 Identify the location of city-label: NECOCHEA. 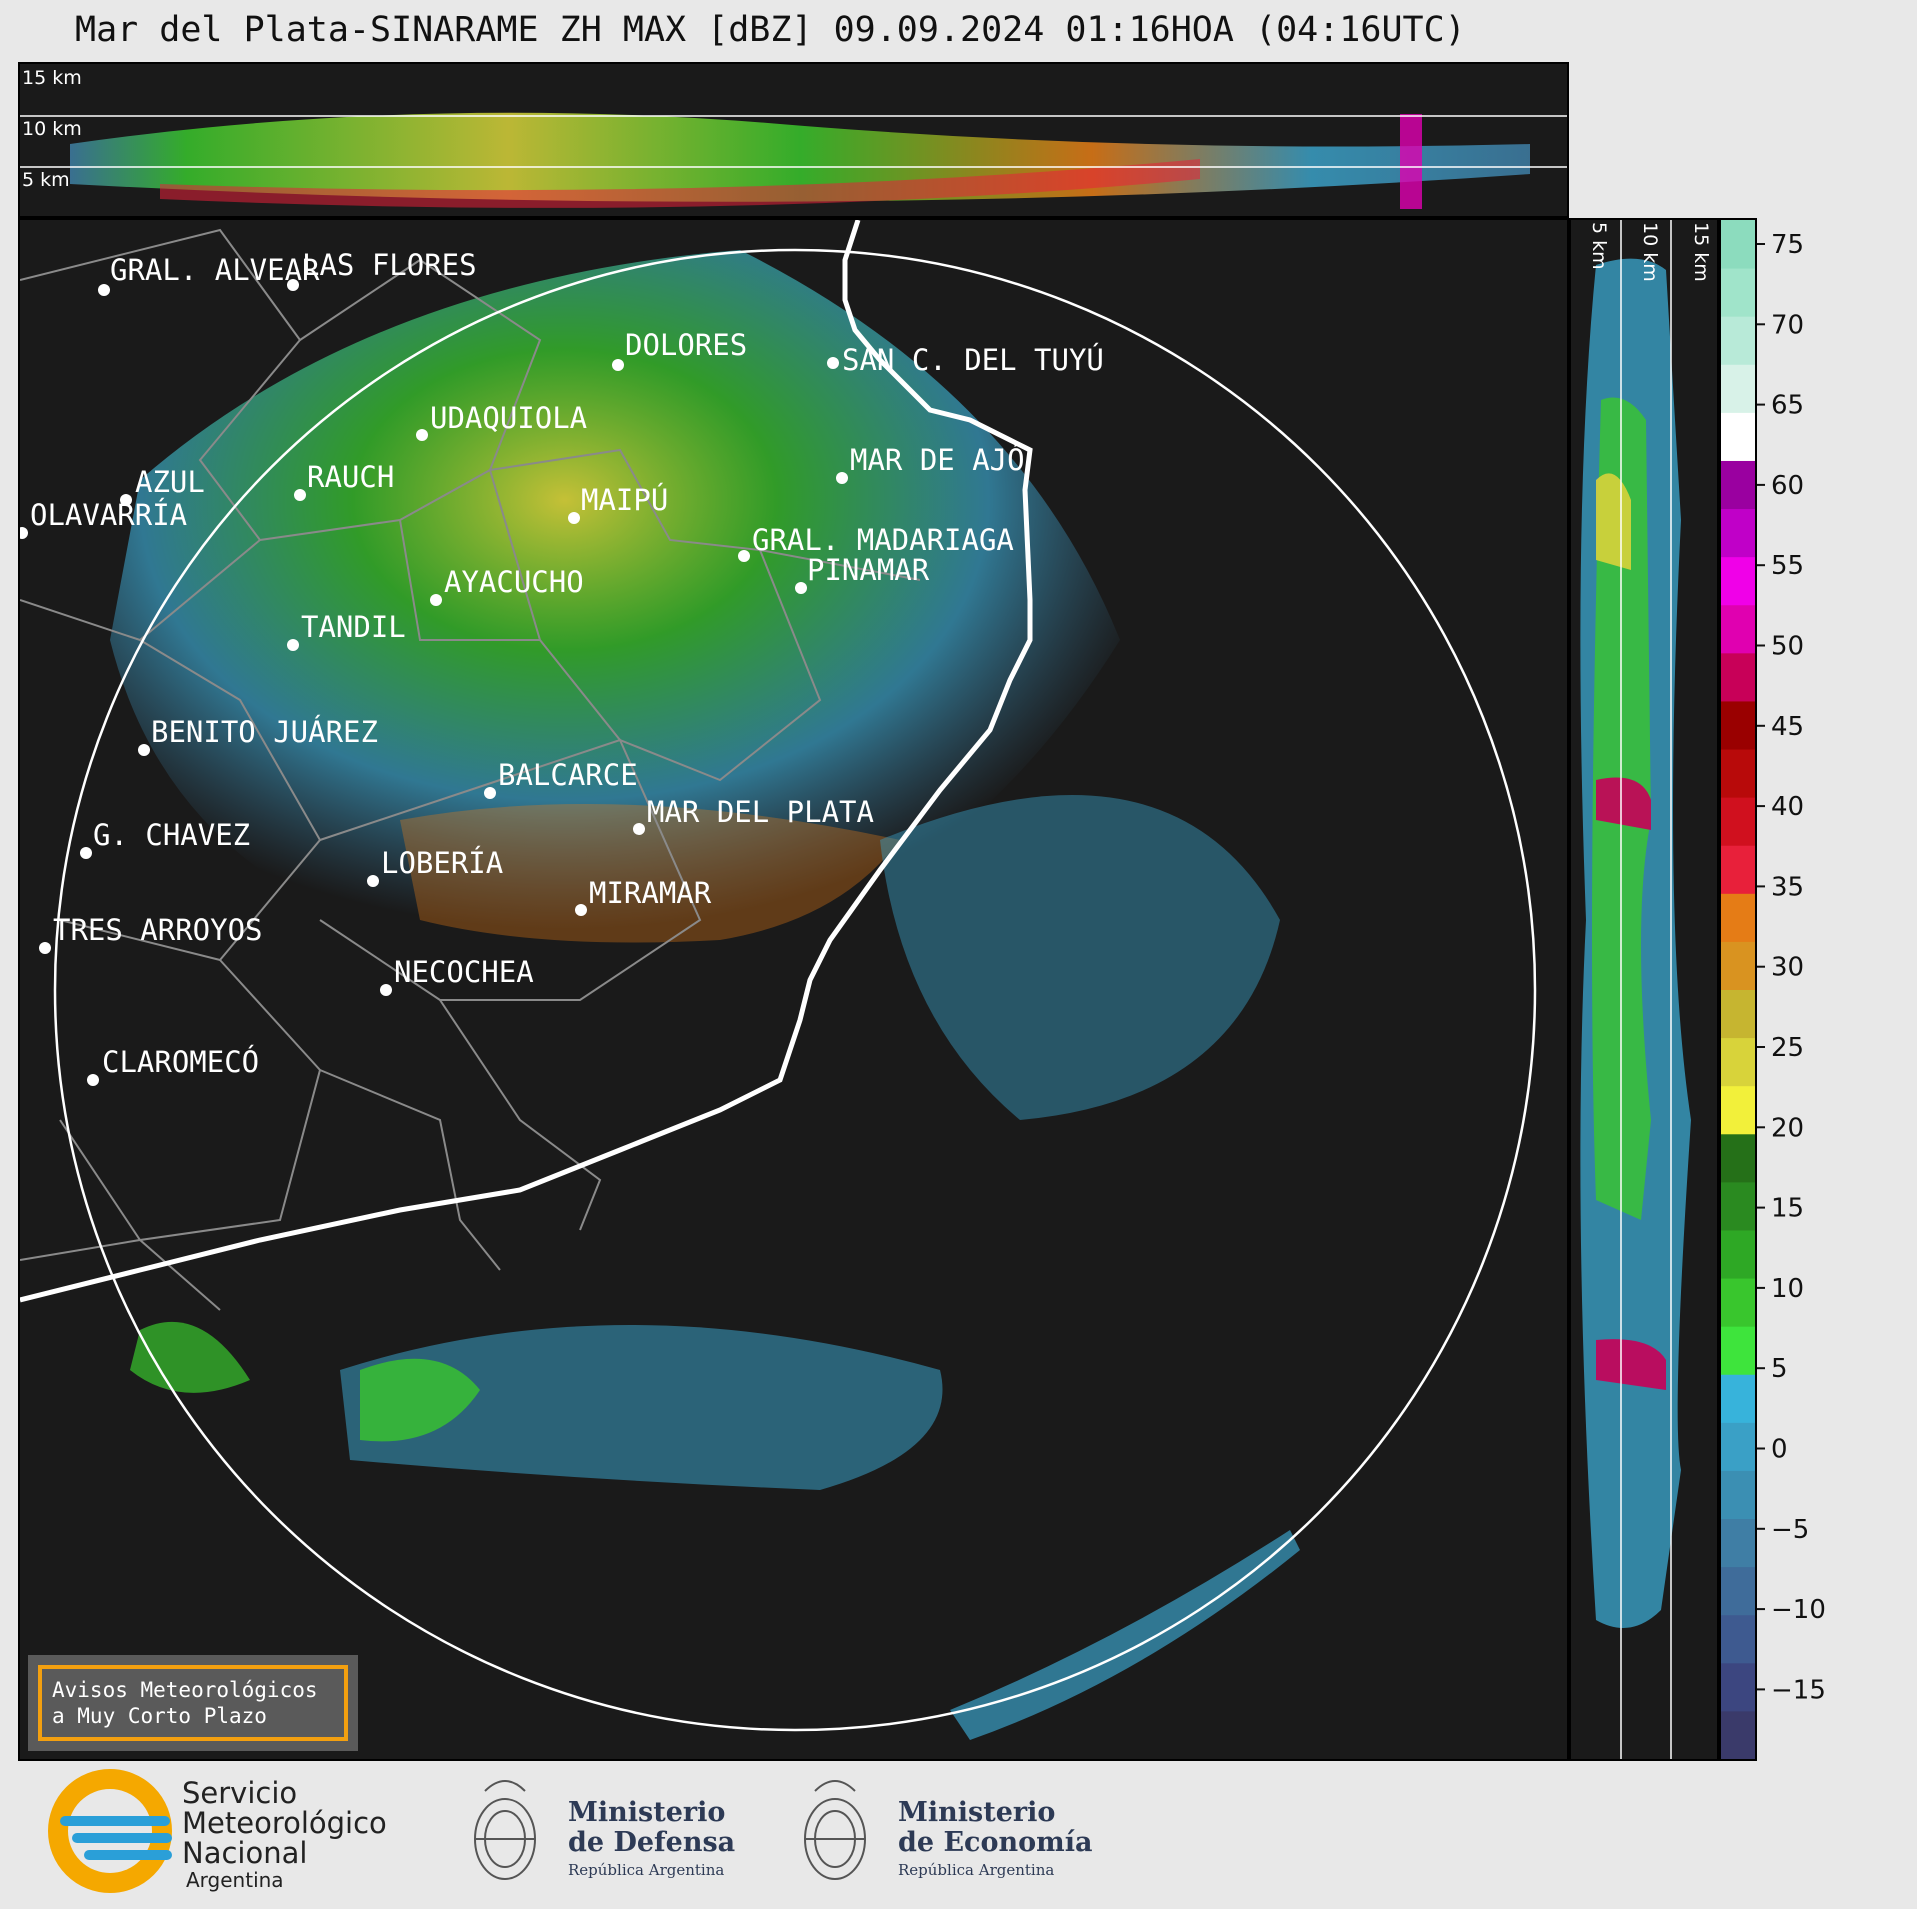
(464, 972).